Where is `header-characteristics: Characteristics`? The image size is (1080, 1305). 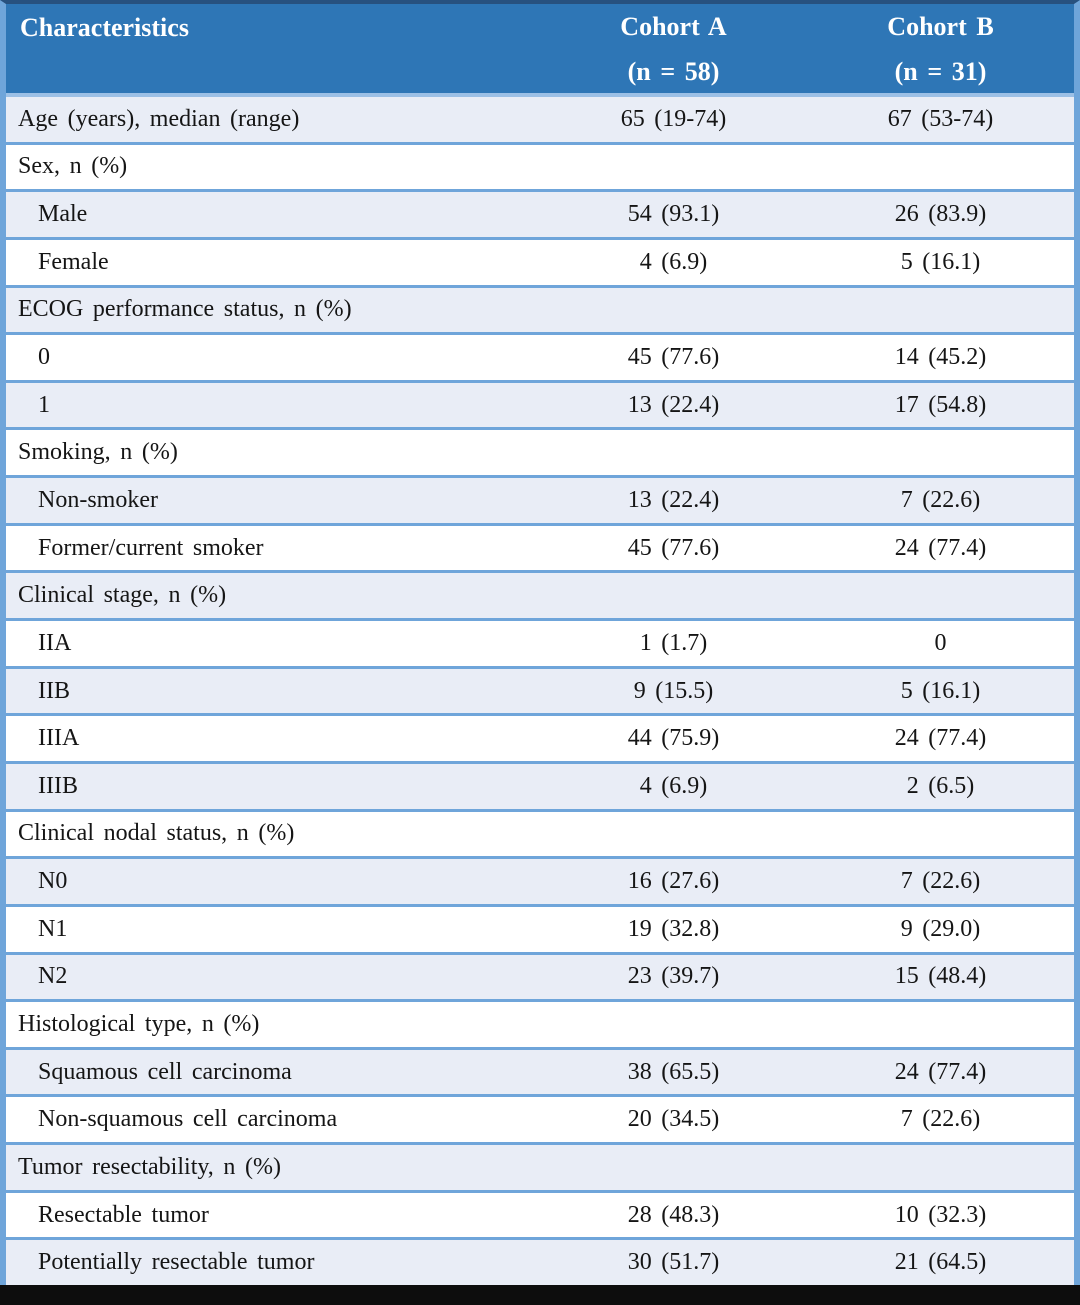 header-characteristics: Characteristics is located at coordinates (273, 48).